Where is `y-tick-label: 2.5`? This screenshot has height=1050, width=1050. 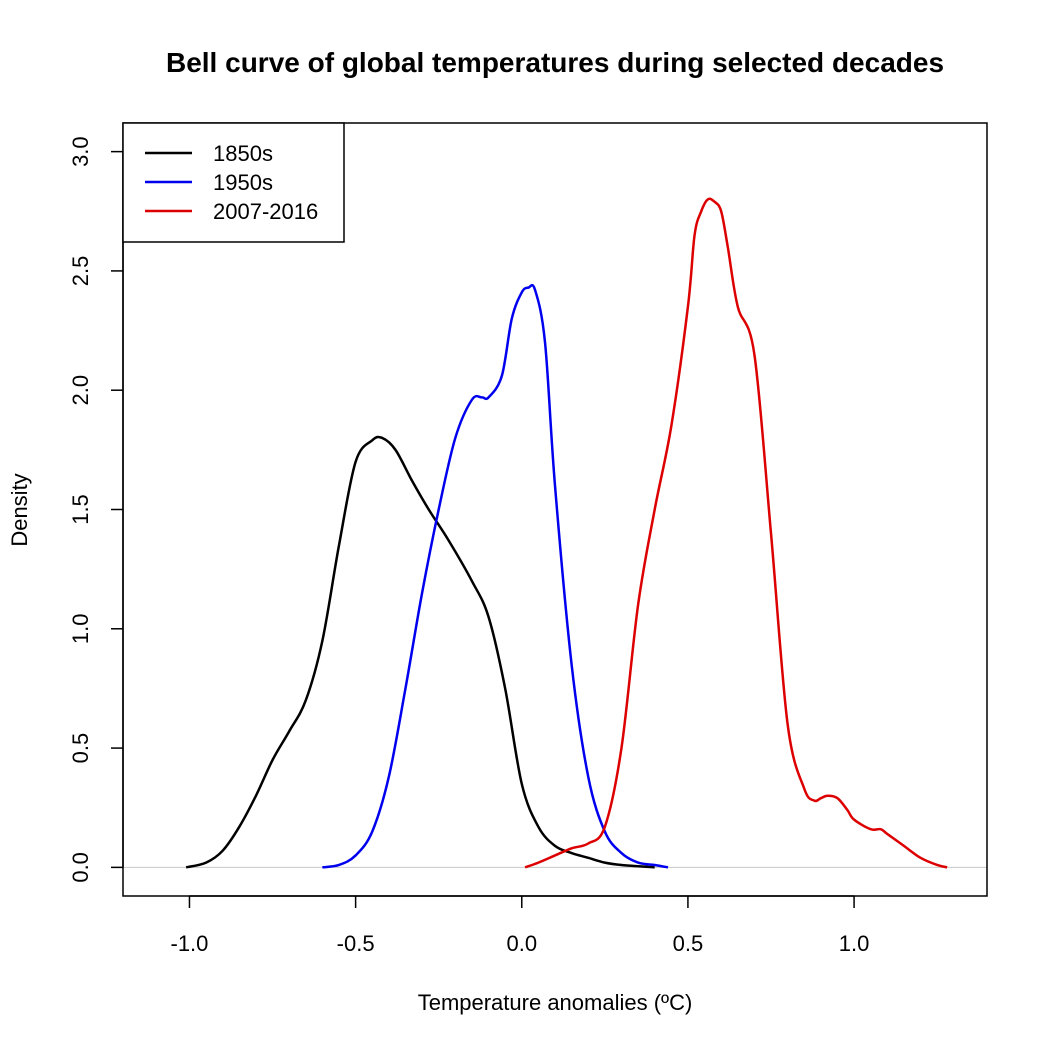
y-tick-label: 2.5 is located at coordinates (80, 271).